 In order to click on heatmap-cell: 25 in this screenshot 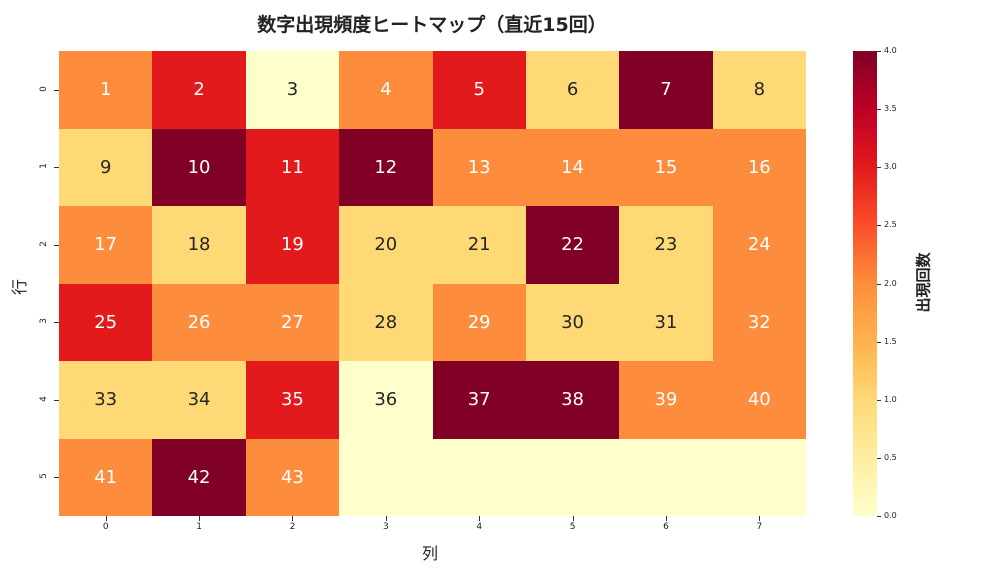, I will do `click(106, 322)`.